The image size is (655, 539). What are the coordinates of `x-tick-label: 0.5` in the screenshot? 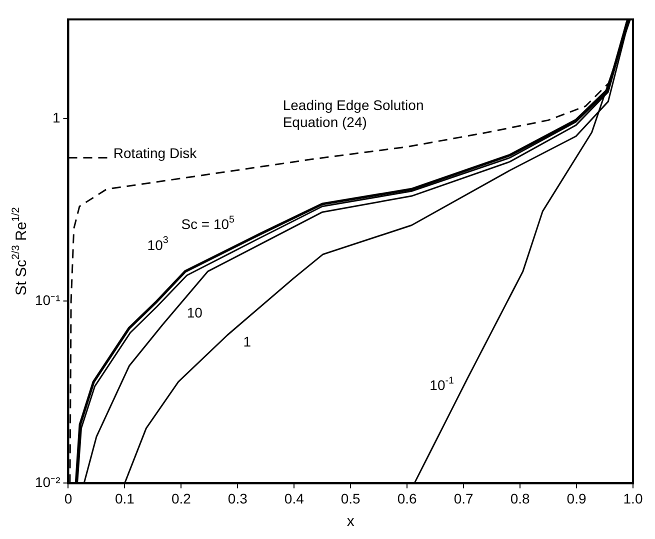 It's located at (350, 498).